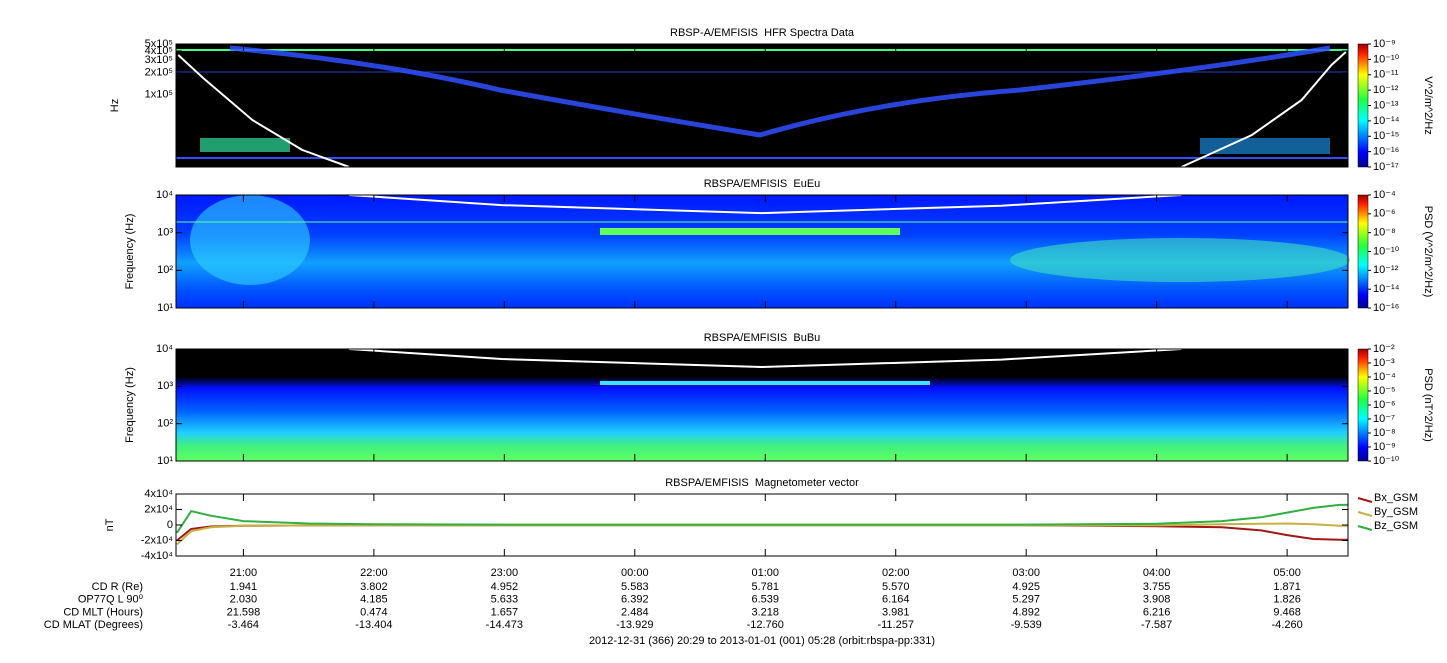 The width and height of the screenshot is (1447, 663). Describe the element at coordinates (895, 625) in the screenshot. I see `ephemeris-value: -11.257` at that location.